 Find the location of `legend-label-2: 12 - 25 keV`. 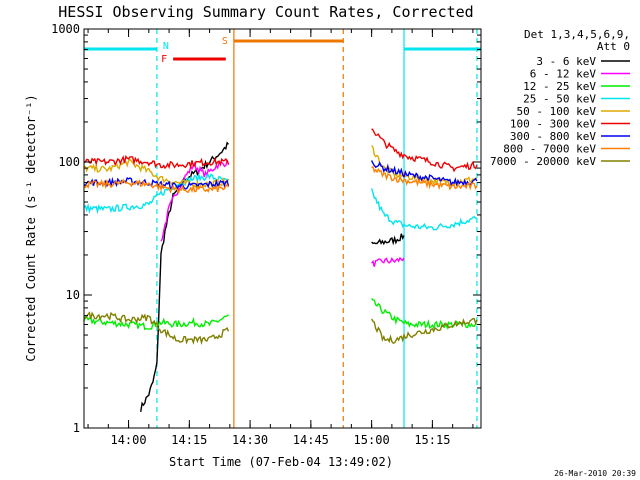

legend-label-2: 12 - 25 keV is located at coordinates (559, 86).